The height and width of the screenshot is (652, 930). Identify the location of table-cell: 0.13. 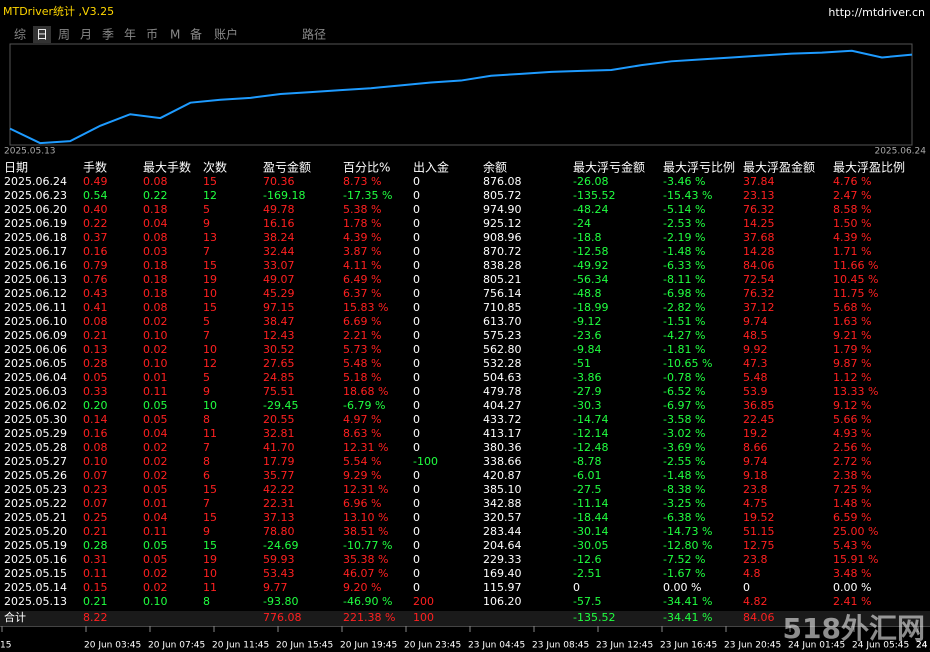
(95, 349).